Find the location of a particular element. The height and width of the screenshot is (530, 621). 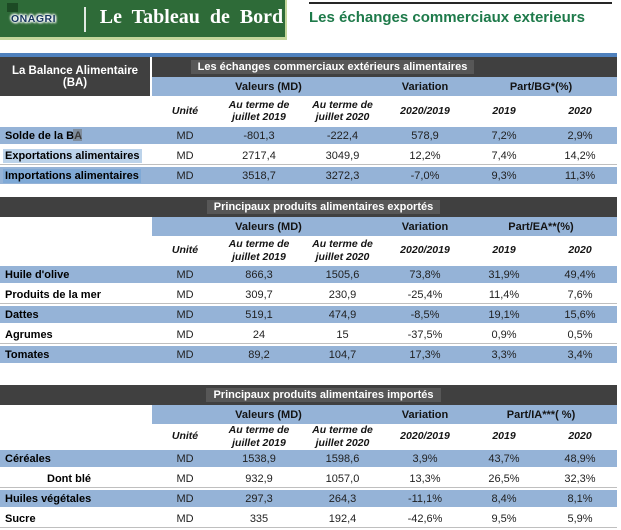

value-2019-cell: 24 is located at coordinates (259, 334).